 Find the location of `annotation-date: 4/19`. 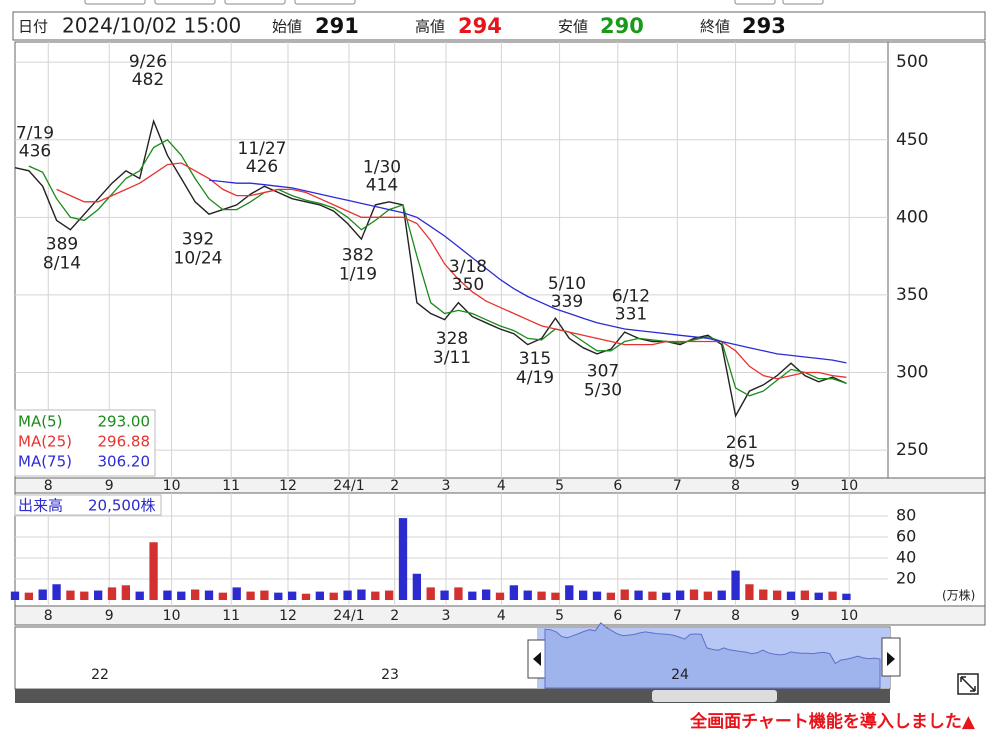

annotation-date: 4/19 is located at coordinates (535, 378).